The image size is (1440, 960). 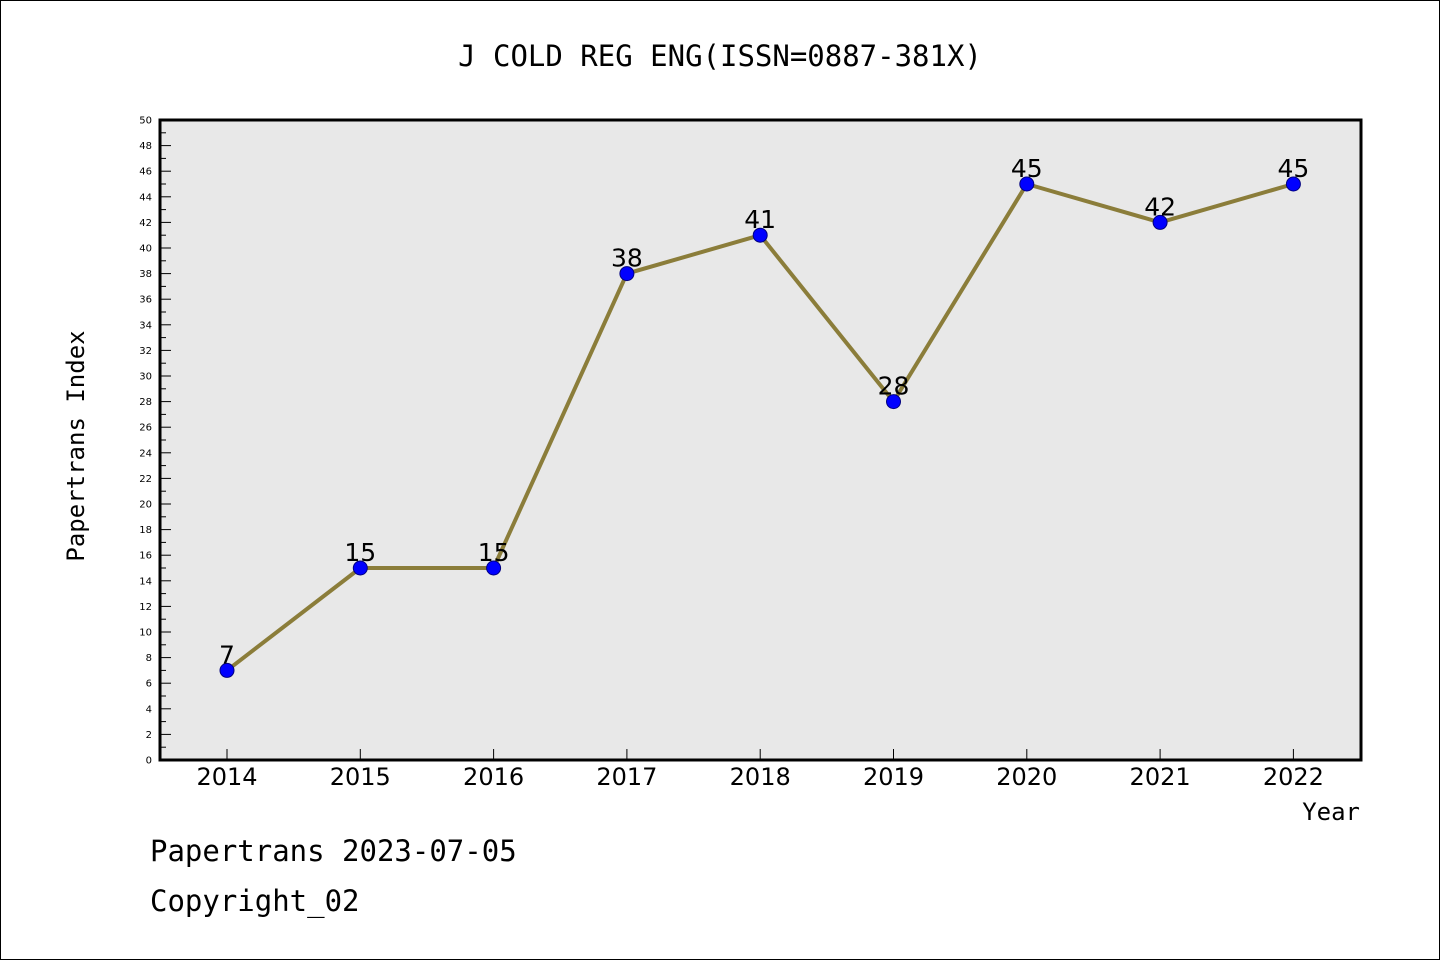 What do you see at coordinates (145, 505) in the screenshot?
I see `y-tick-label: 20` at bounding box center [145, 505].